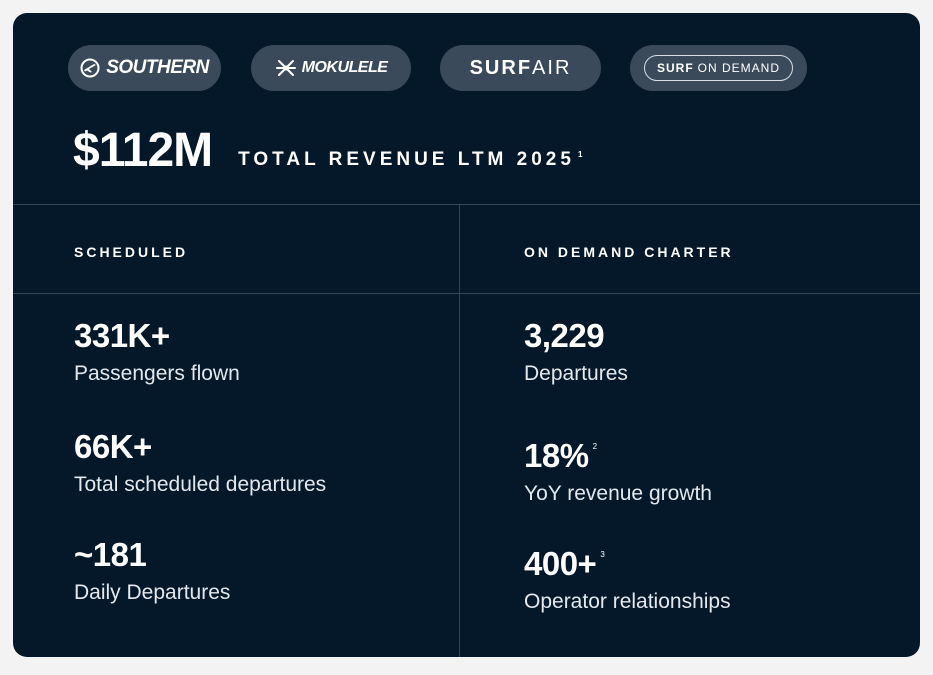  I want to click on stat-footnote: 2, so click(594, 446).